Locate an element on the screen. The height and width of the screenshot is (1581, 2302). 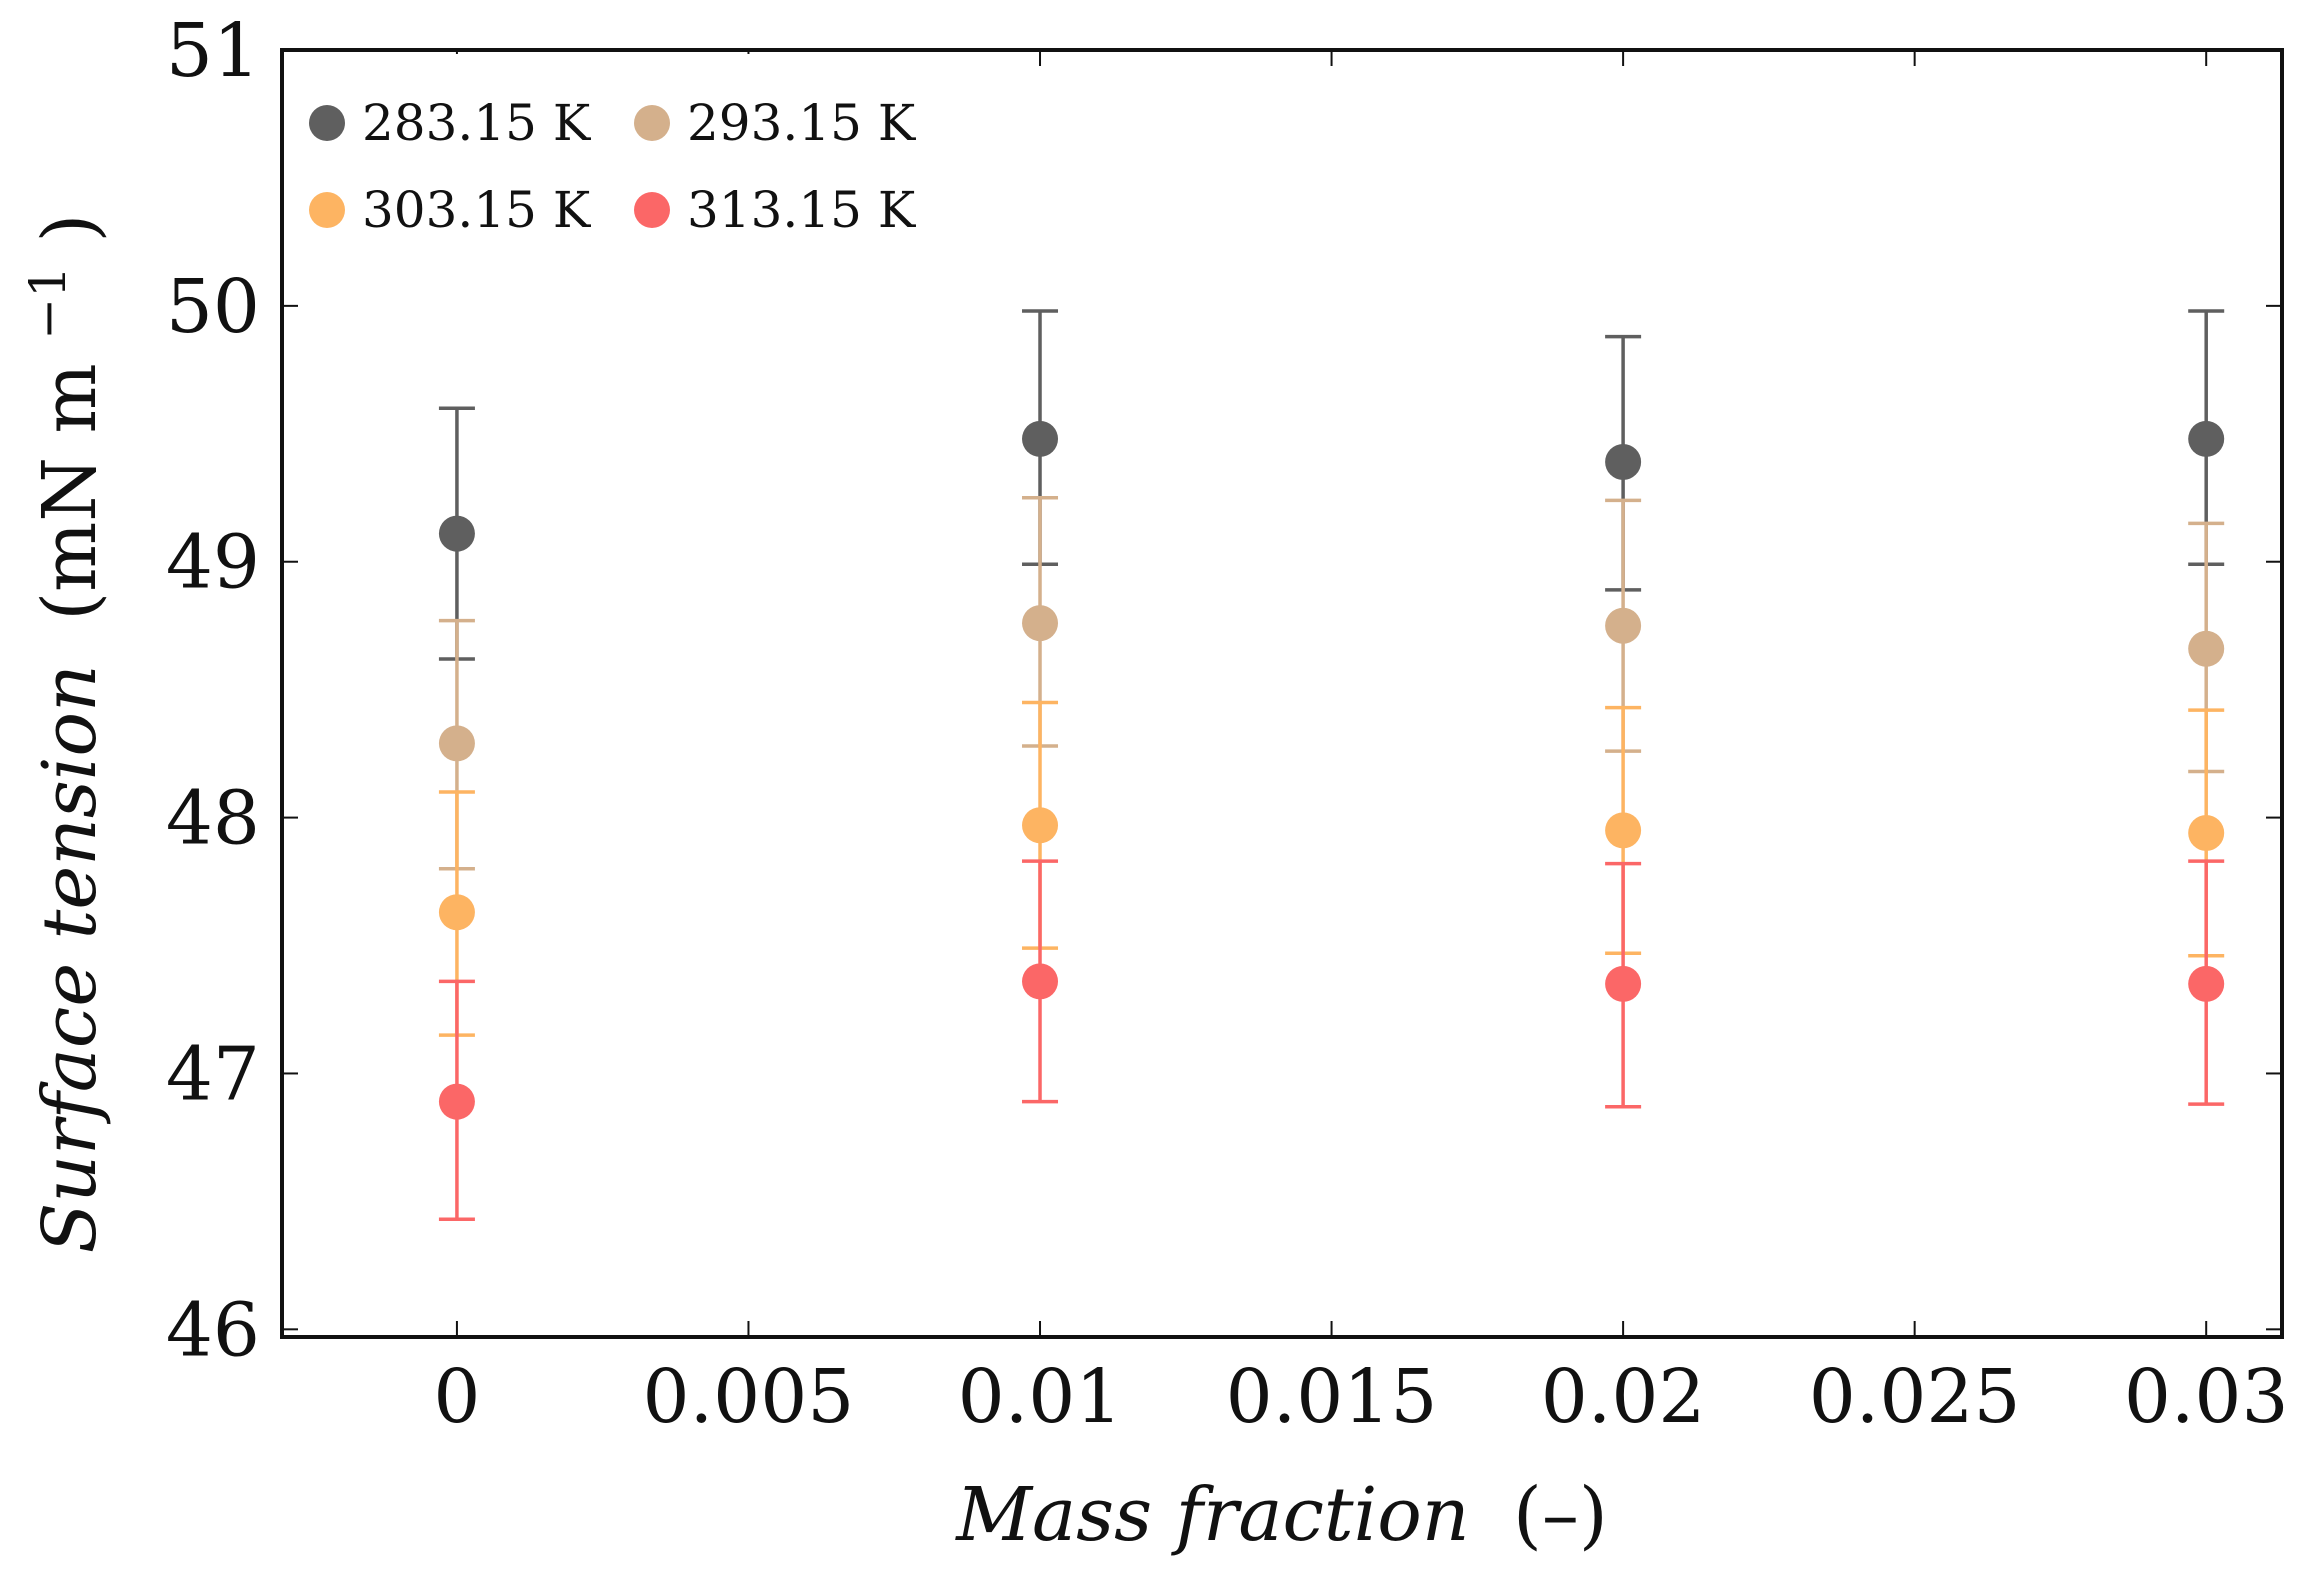
x-axis-label-unit: (–) is located at coordinates (1560, 1515).